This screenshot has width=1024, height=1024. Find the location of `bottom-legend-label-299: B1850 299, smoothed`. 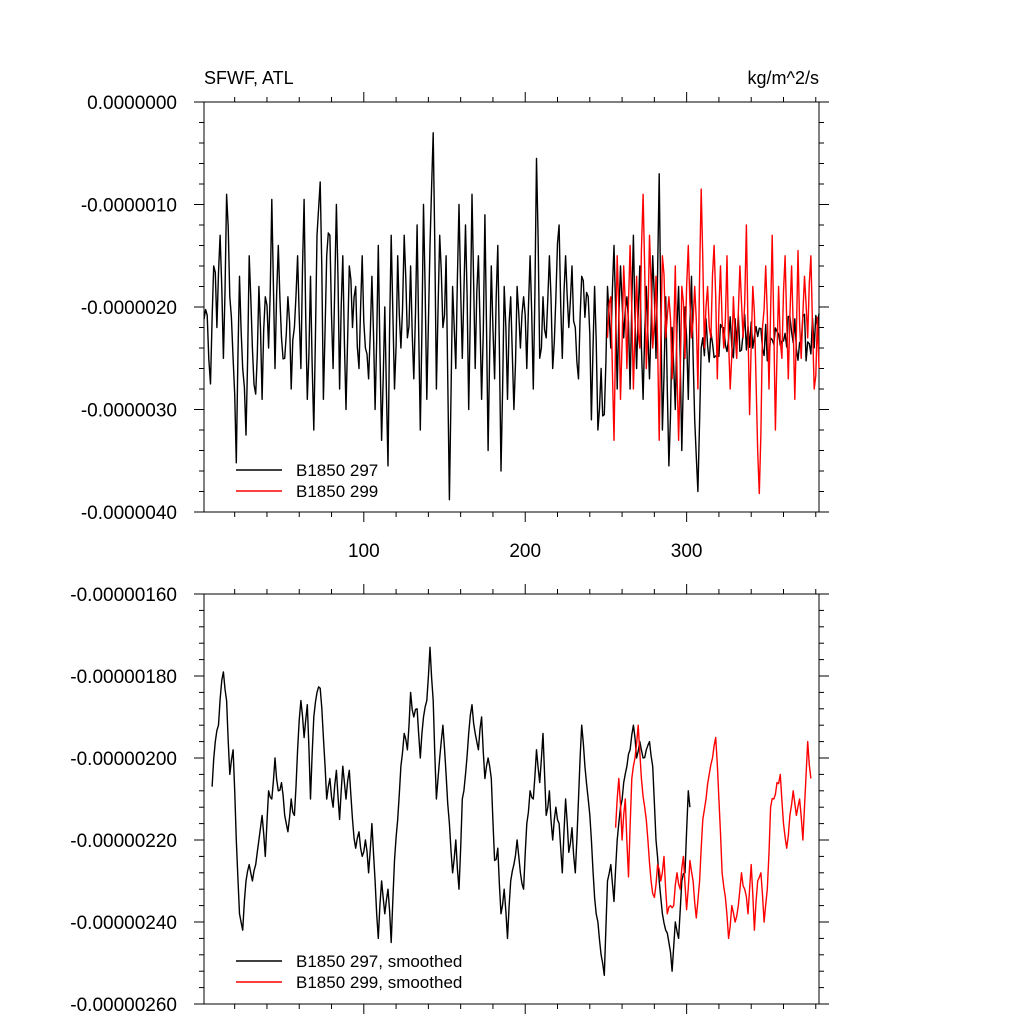

bottom-legend-label-299: B1850 299, smoothed is located at coordinates (379, 982).